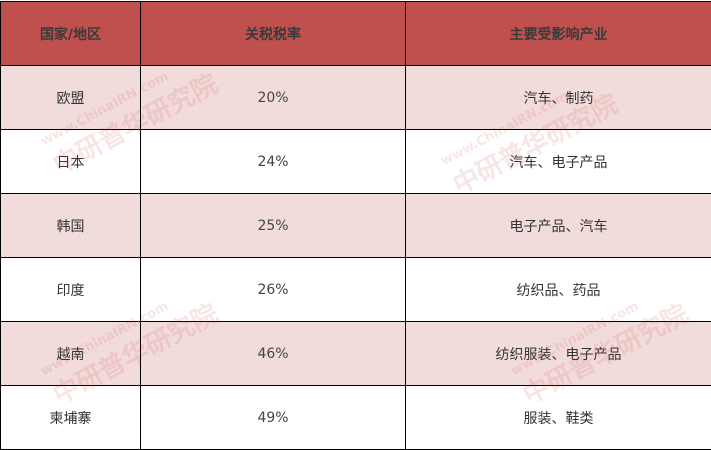  Describe the element at coordinates (558, 354) in the screenshot. I see `cell-industry: 纺织服装、电子产品` at that location.